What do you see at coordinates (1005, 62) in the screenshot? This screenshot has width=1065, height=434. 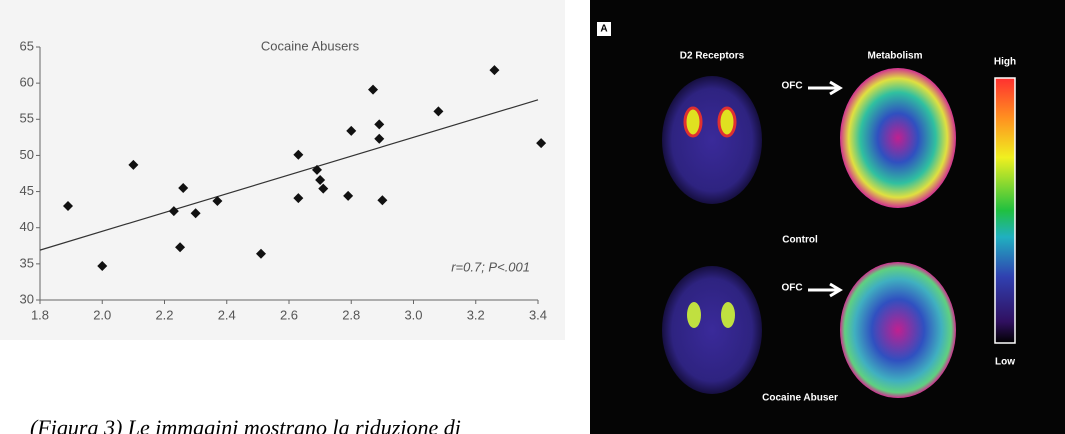 I see `scale-label: High` at bounding box center [1005, 62].